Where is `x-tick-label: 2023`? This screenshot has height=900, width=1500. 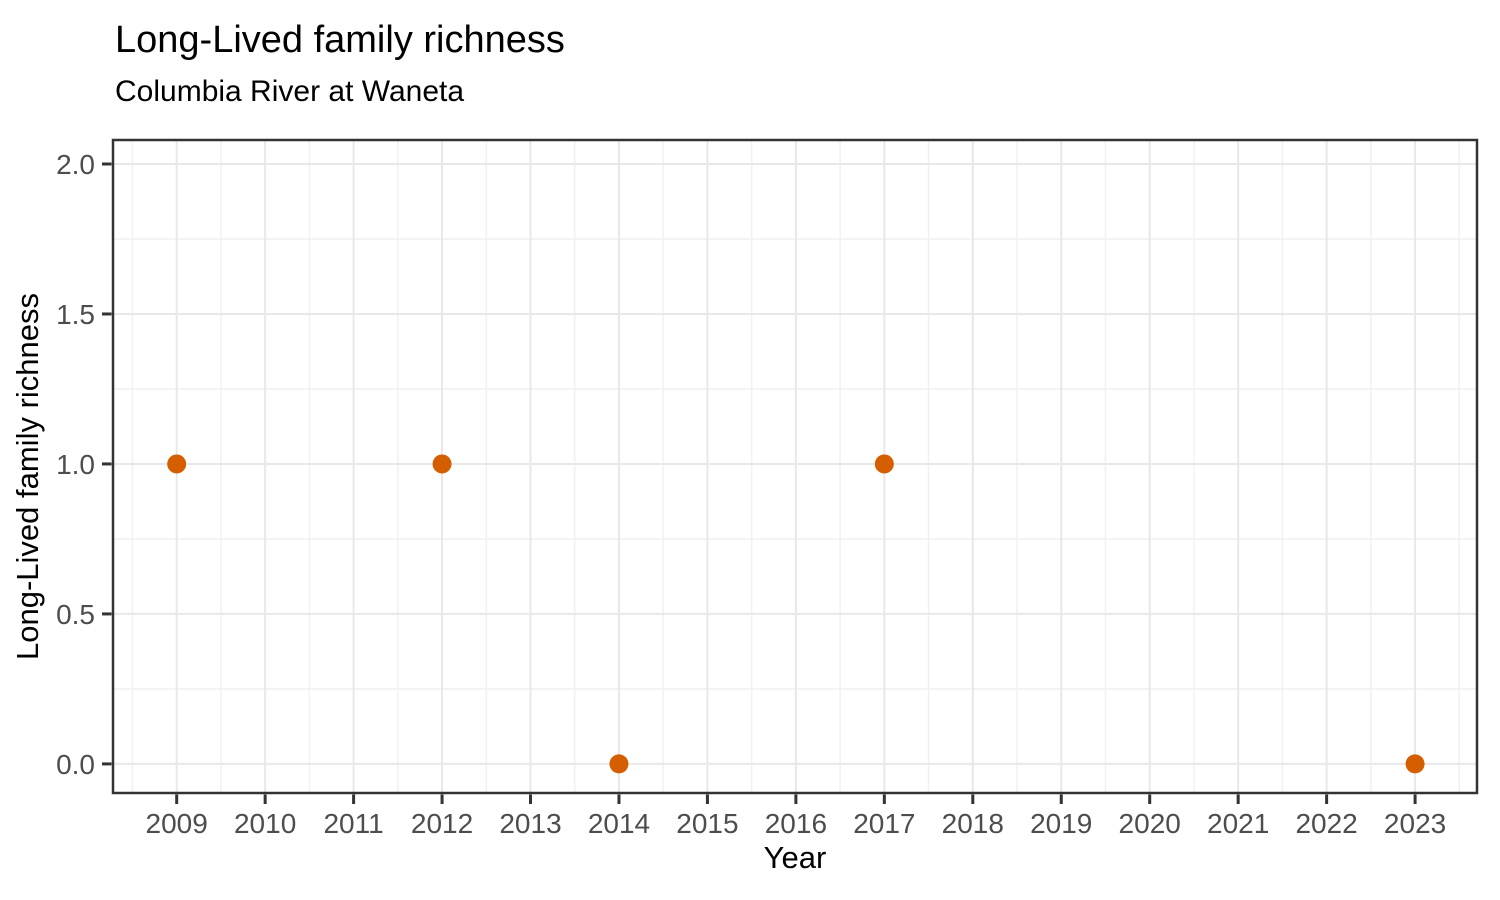 x-tick-label: 2023 is located at coordinates (1415, 823).